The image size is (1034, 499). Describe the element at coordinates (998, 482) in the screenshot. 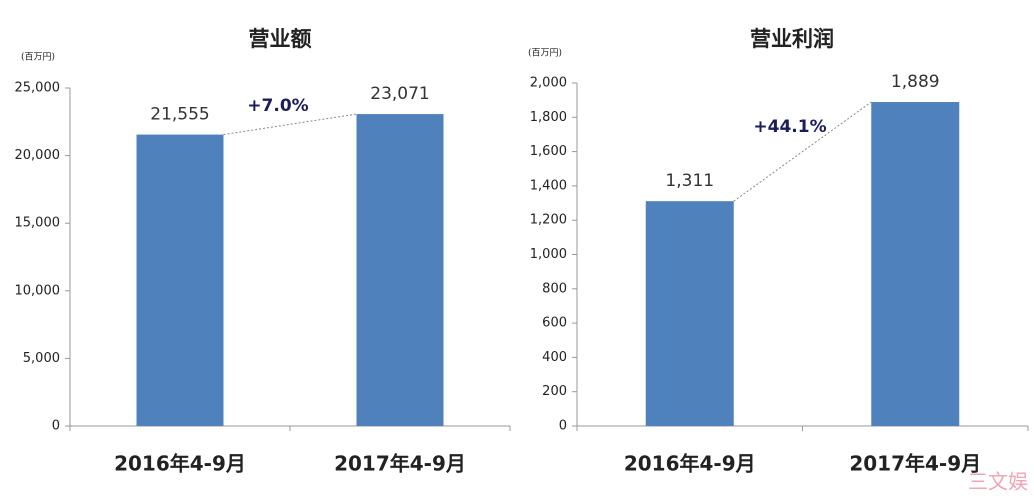

I see `watermark: 三文娱` at that location.